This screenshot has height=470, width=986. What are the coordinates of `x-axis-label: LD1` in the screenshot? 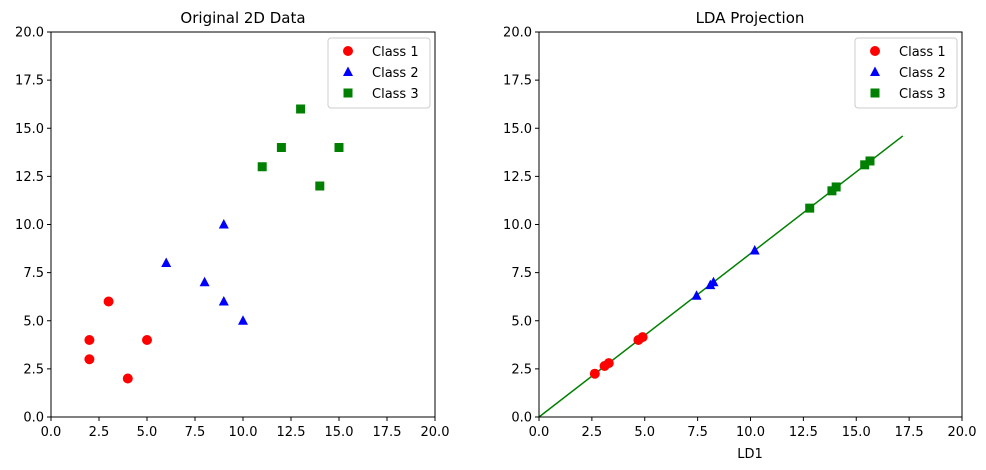 It's located at (750, 454).